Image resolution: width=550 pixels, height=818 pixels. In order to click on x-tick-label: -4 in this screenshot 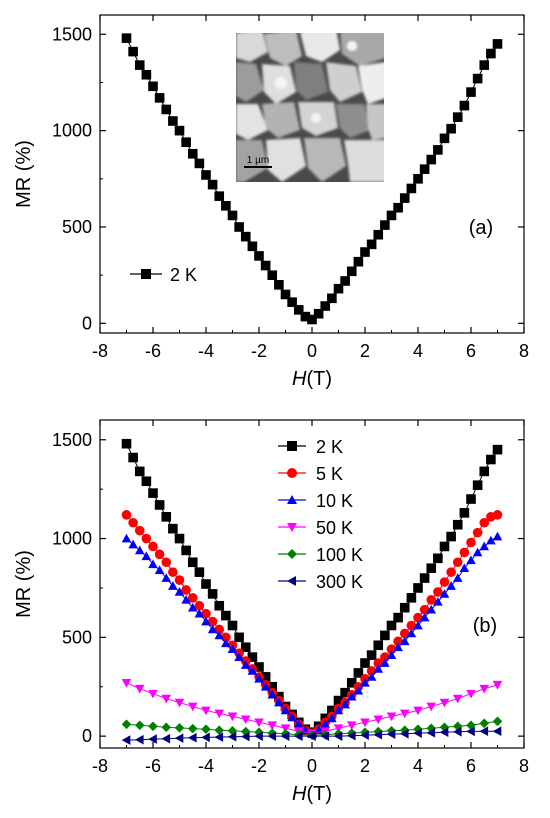, I will do `click(206, 766)`.